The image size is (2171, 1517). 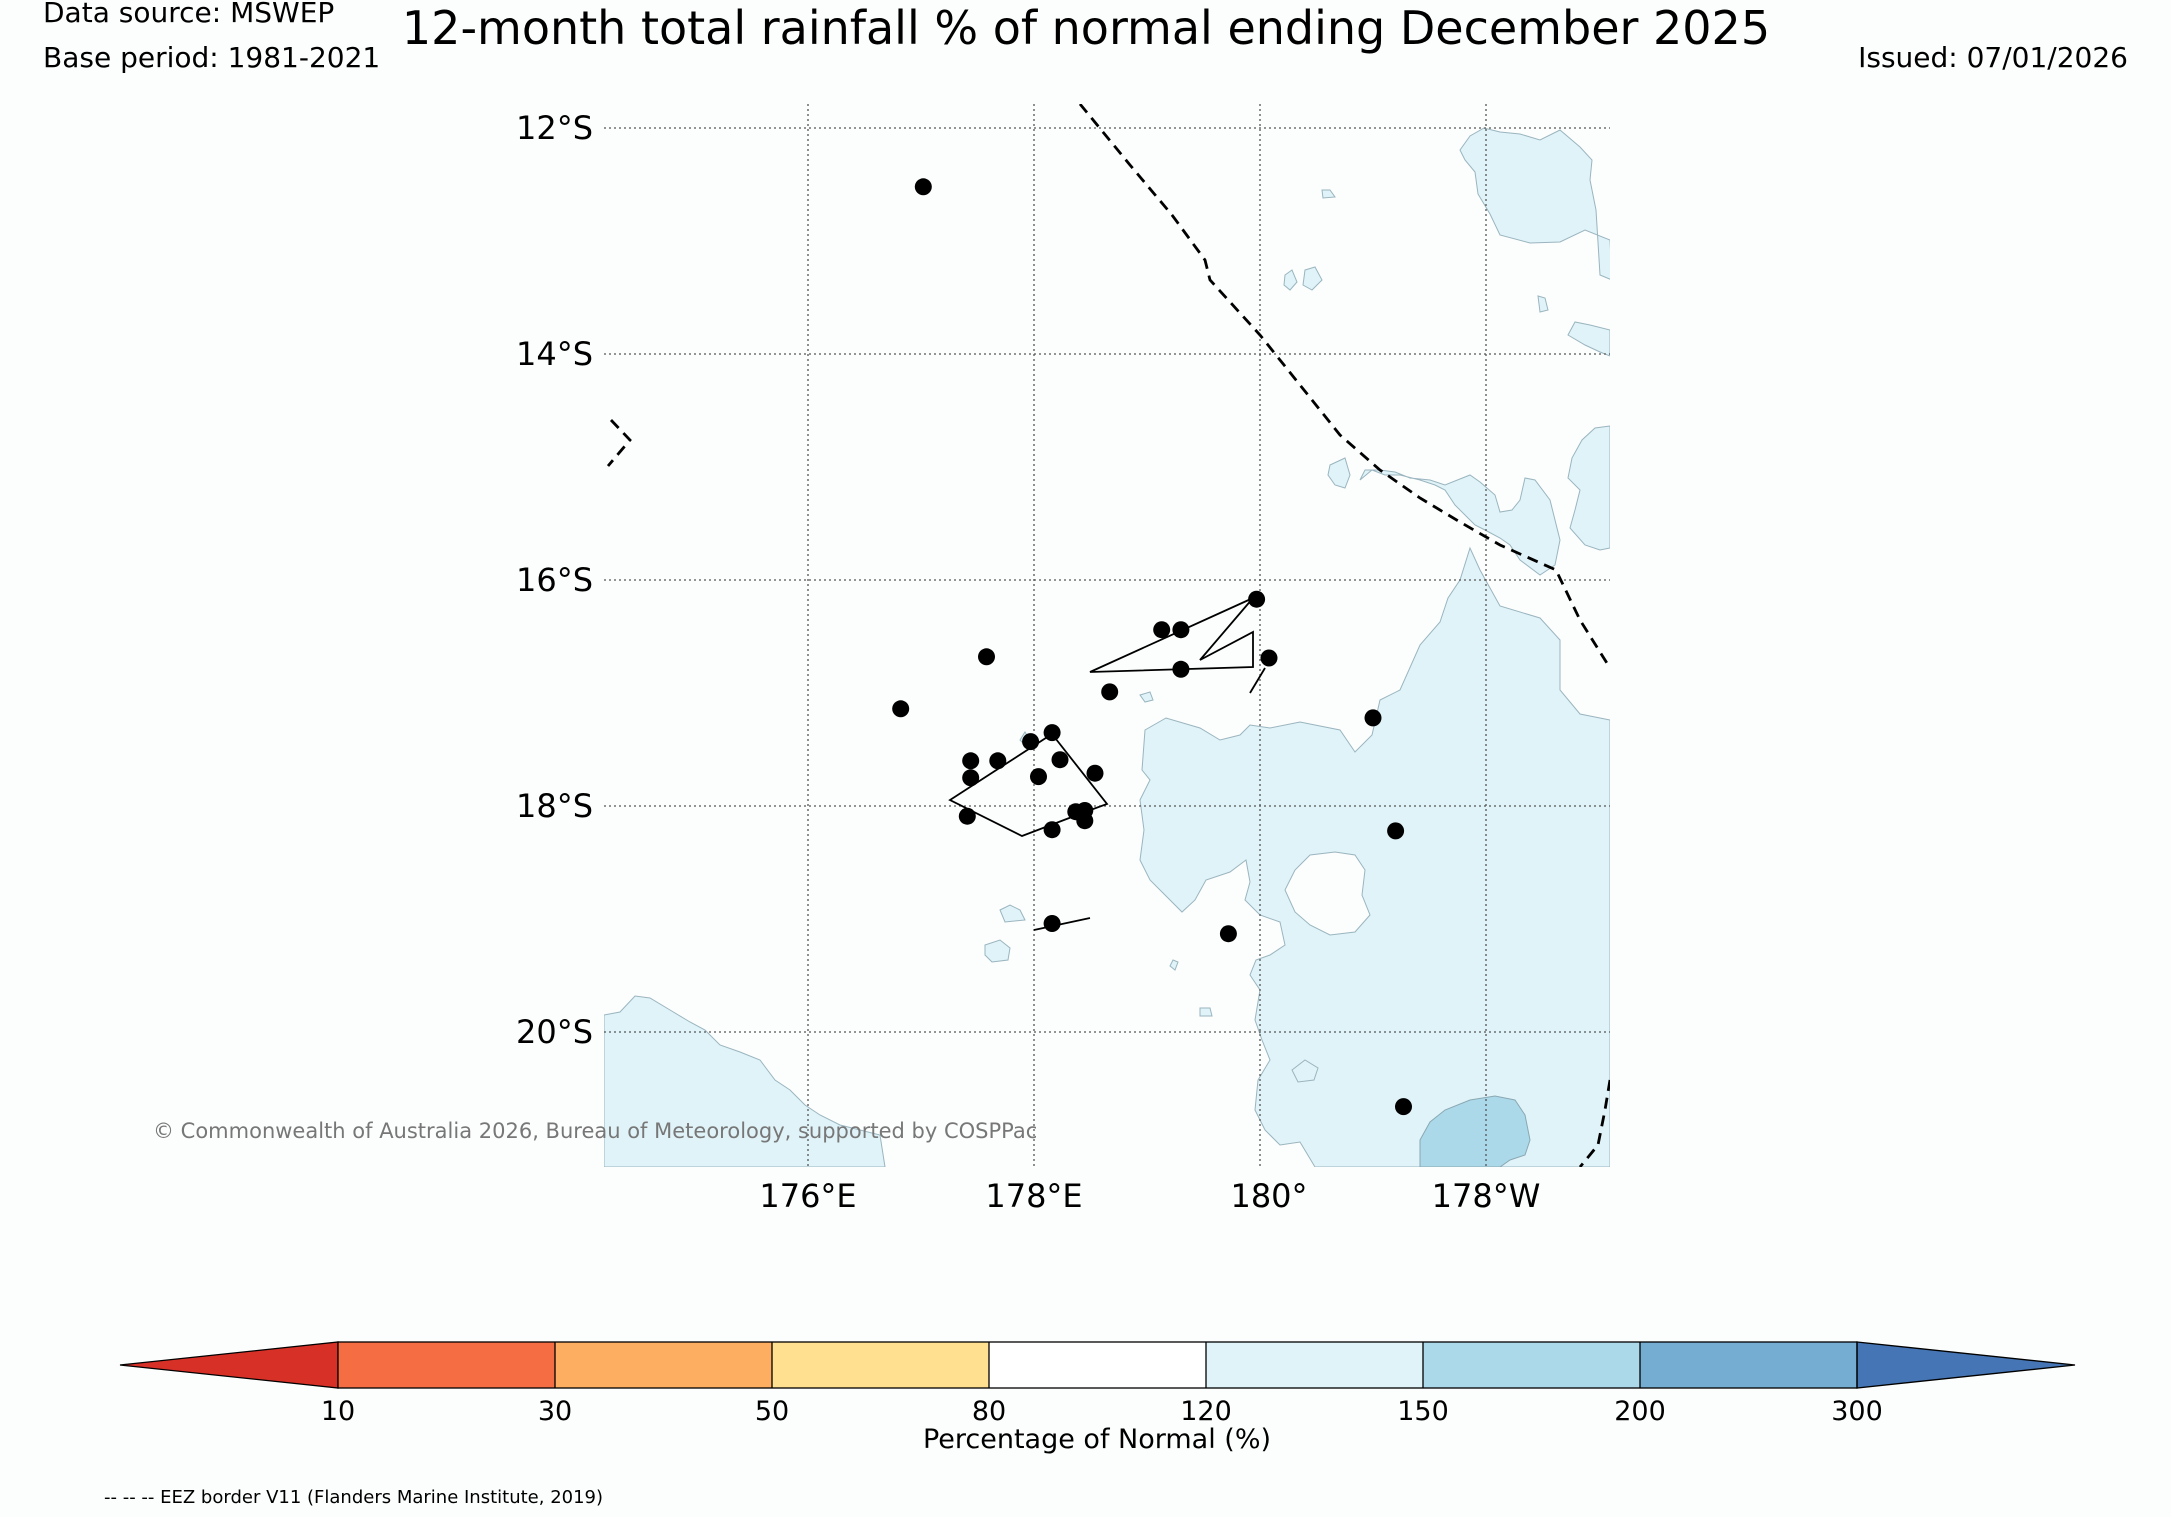 What do you see at coordinates (554, 1032) in the screenshot?
I see `lat-label: 20°S` at bounding box center [554, 1032].